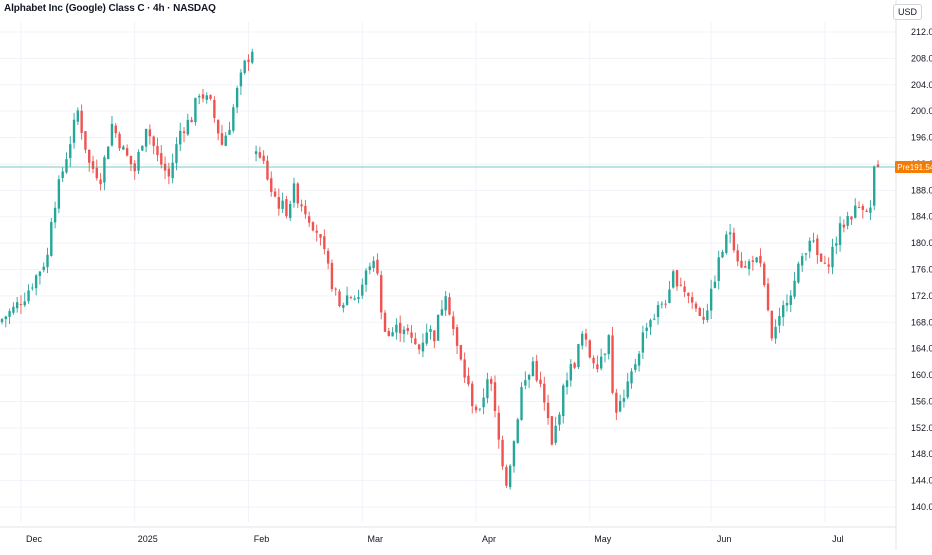 The width and height of the screenshot is (932, 555). I want to click on y-tick-label: 184.00, so click(921, 217).